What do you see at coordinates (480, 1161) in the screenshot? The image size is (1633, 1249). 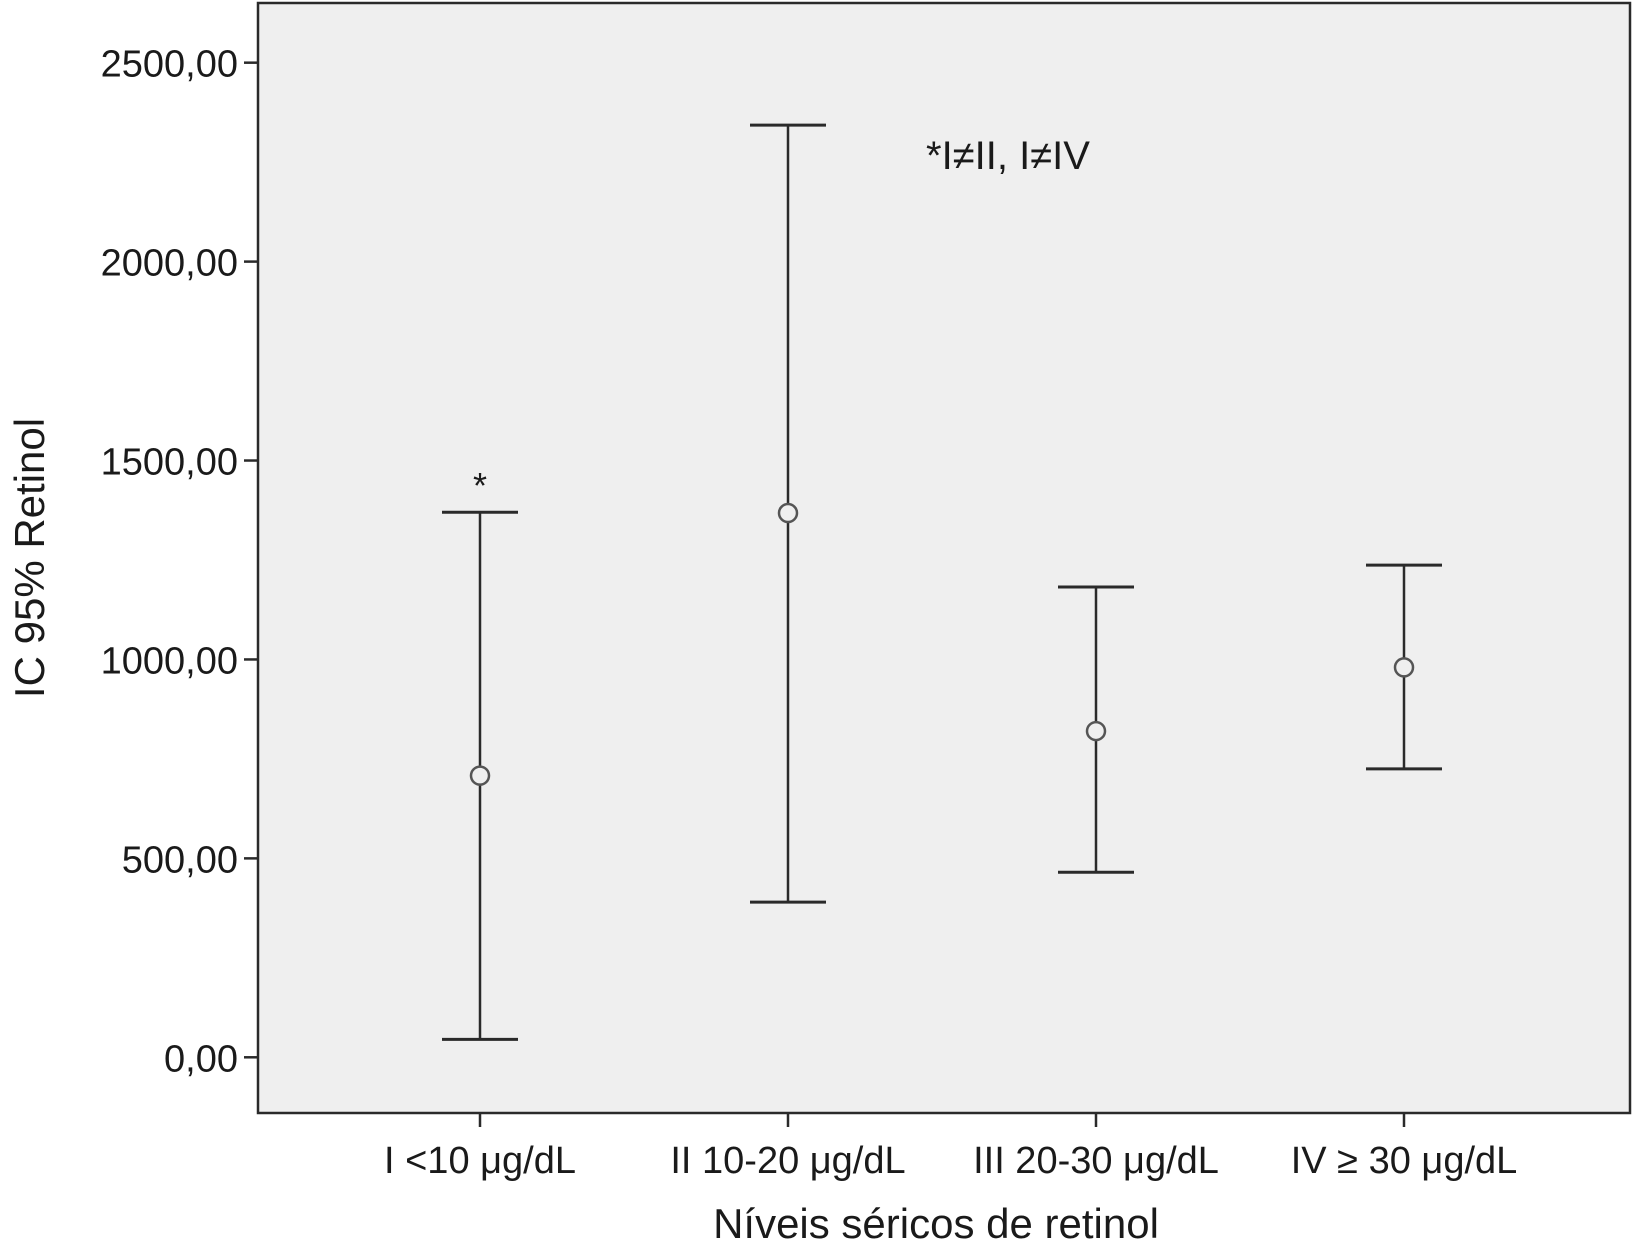 I see `x-tick-label: I <10 μg/dL` at bounding box center [480, 1161].